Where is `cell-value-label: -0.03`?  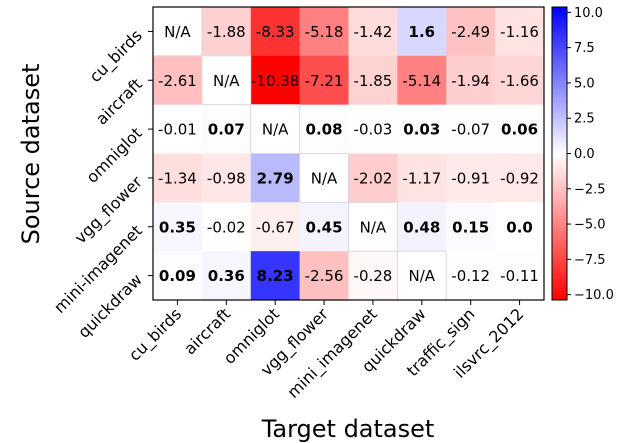
cell-value-label: -0.03 is located at coordinates (373, 130).